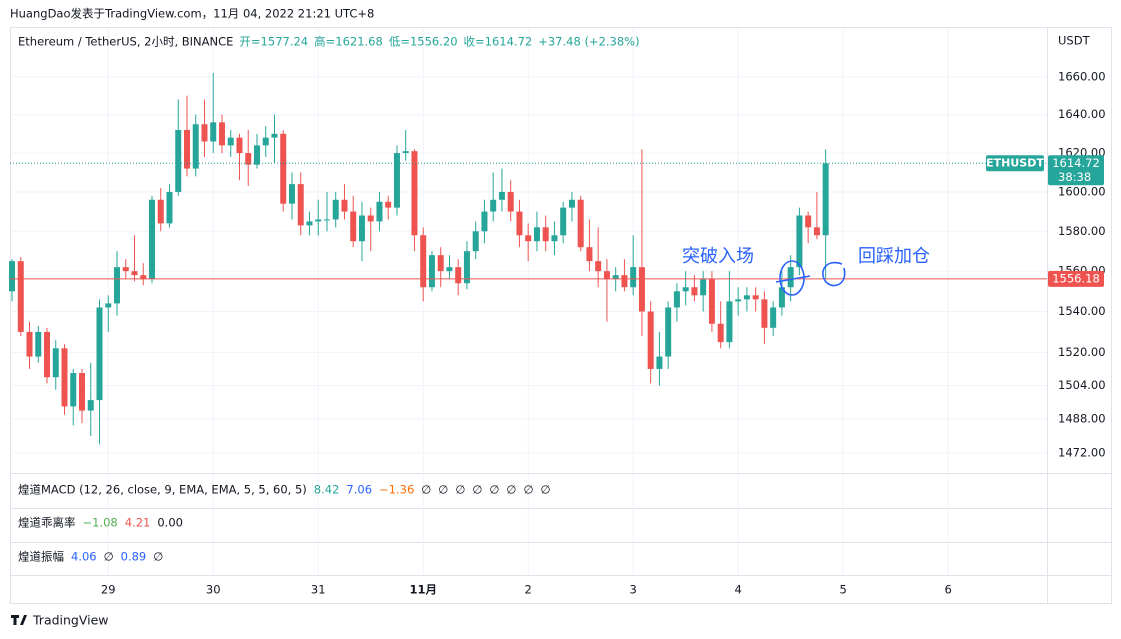  I want to click on legend-text: Ethereum / TetherUS, 2小时, BINANCE, so click(125, 42).